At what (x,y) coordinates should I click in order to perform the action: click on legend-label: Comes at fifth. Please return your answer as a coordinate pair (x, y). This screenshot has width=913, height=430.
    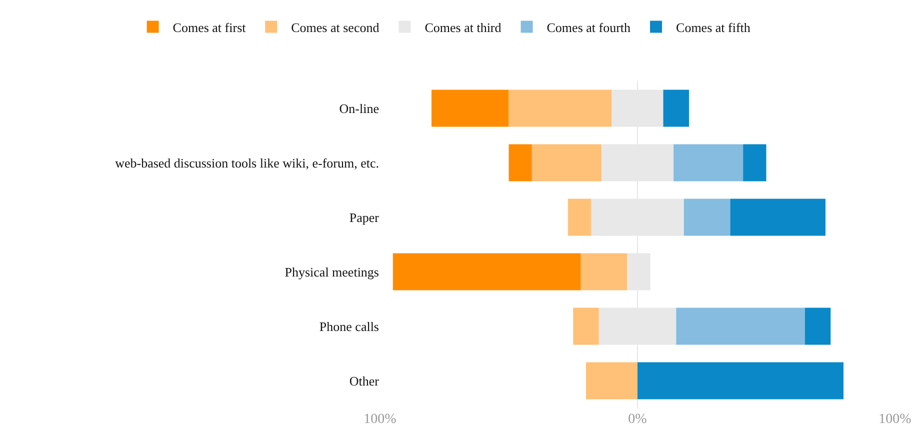
    Looking at the image, I should click on (713, 27).